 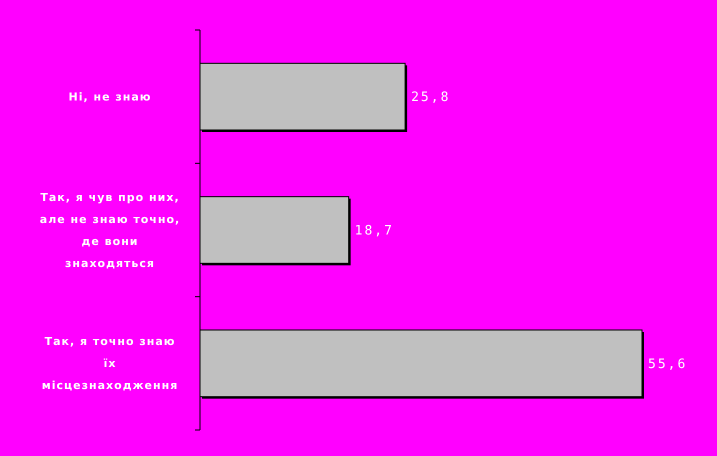 What do you see at coordinates (110, 363) in the screenshot?
I see `y-tick-label: Так, я точно знаю їх місцезнаходження` at bounding box center [110, 363].